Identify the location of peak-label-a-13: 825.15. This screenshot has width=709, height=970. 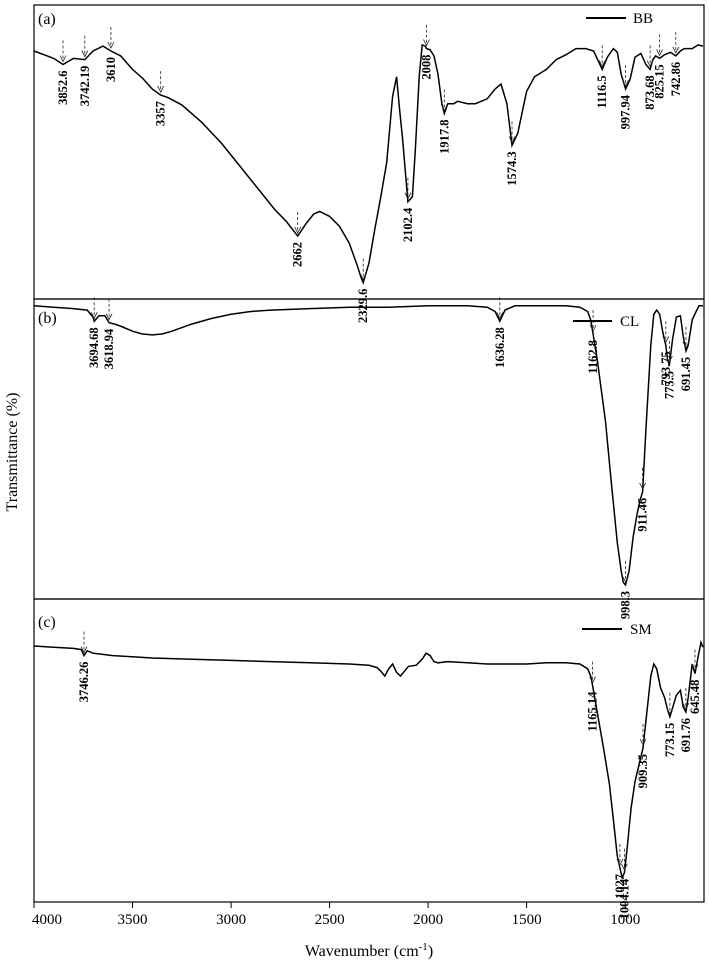
(660, 81).